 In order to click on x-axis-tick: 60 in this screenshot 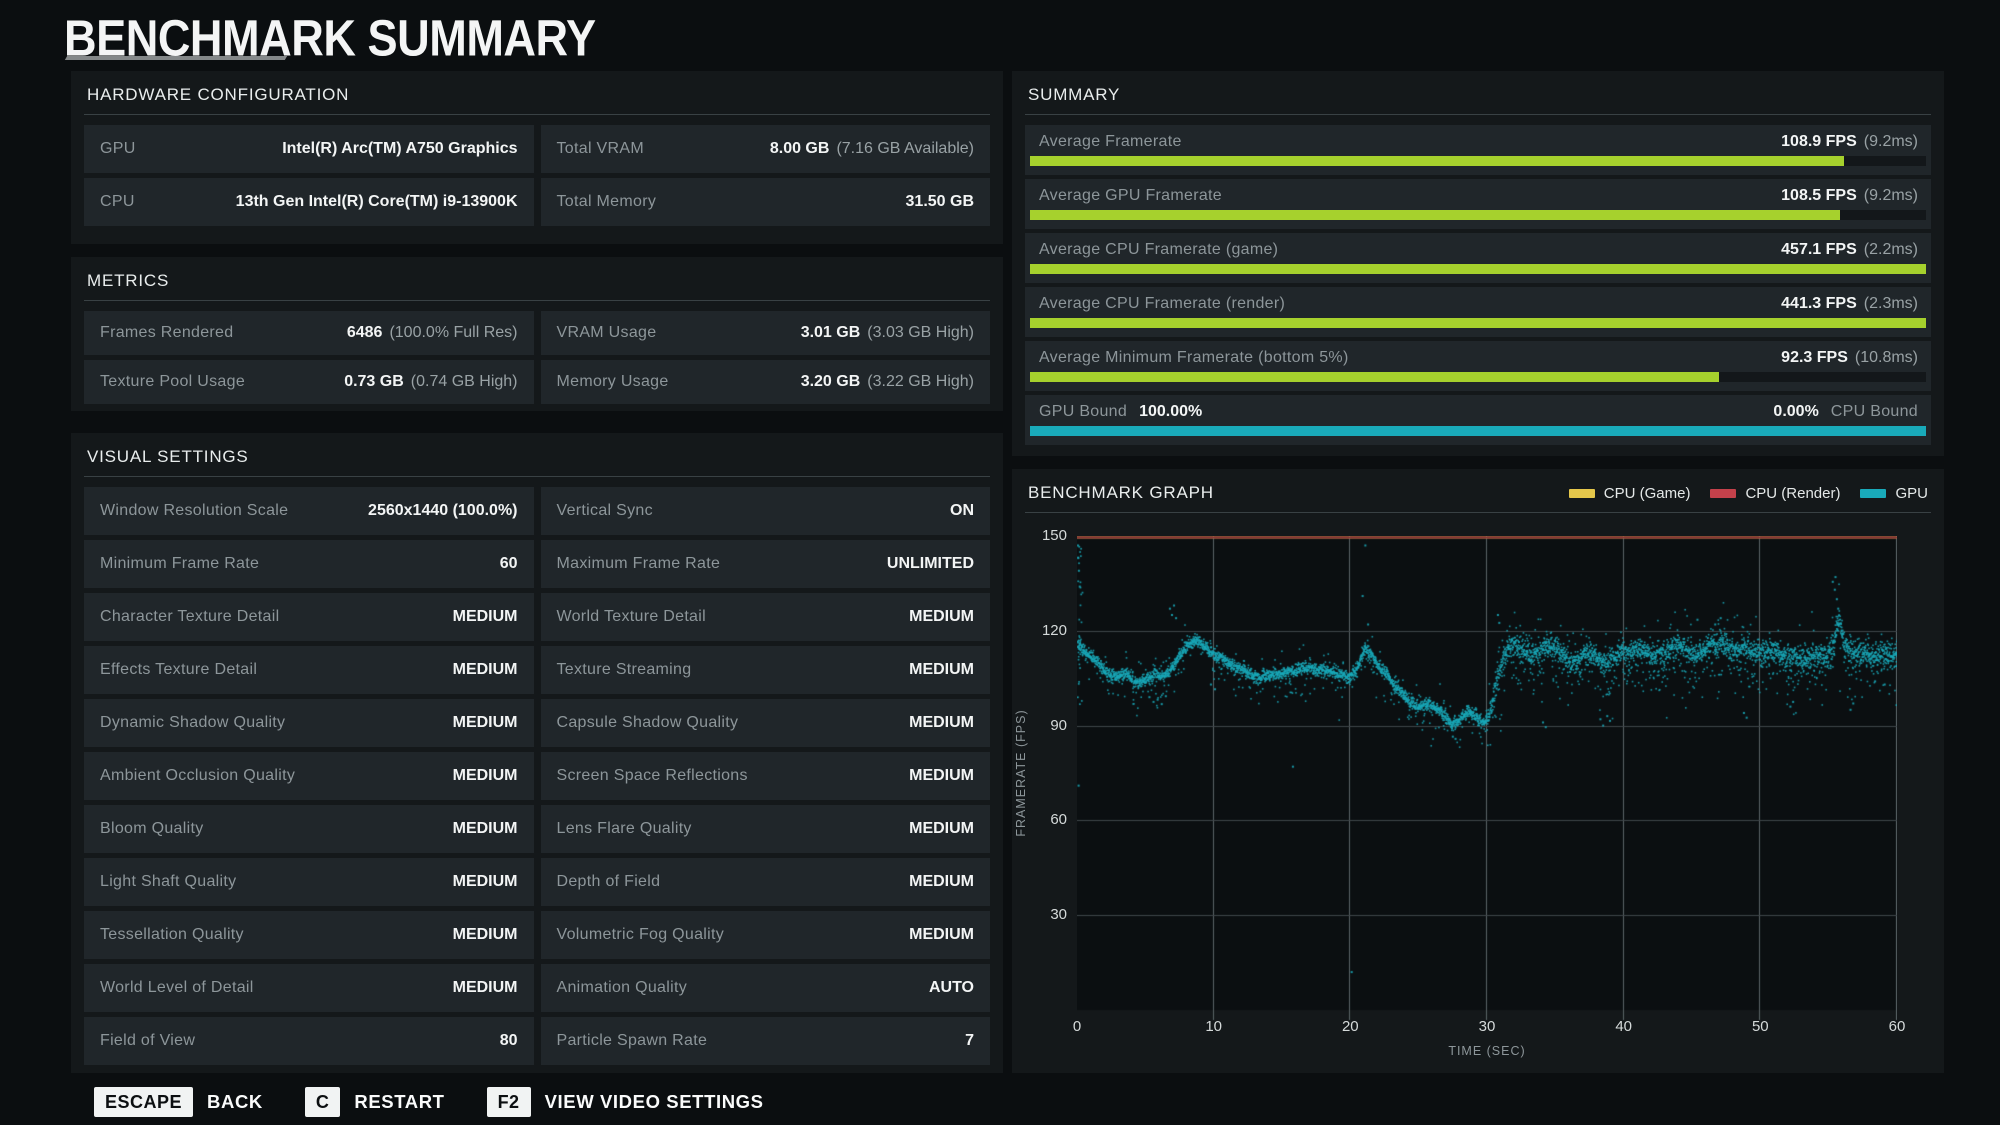, I will do `click(1897, 1026)`.